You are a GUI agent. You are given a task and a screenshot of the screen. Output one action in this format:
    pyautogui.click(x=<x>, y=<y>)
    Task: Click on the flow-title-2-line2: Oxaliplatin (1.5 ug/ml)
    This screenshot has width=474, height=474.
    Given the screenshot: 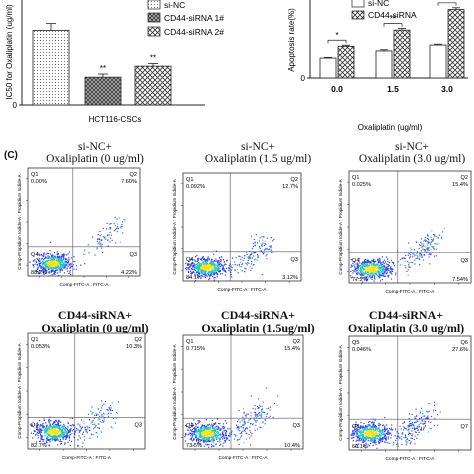 What is the action you would take?
    pyautogui.click(x=258, y=159)
    